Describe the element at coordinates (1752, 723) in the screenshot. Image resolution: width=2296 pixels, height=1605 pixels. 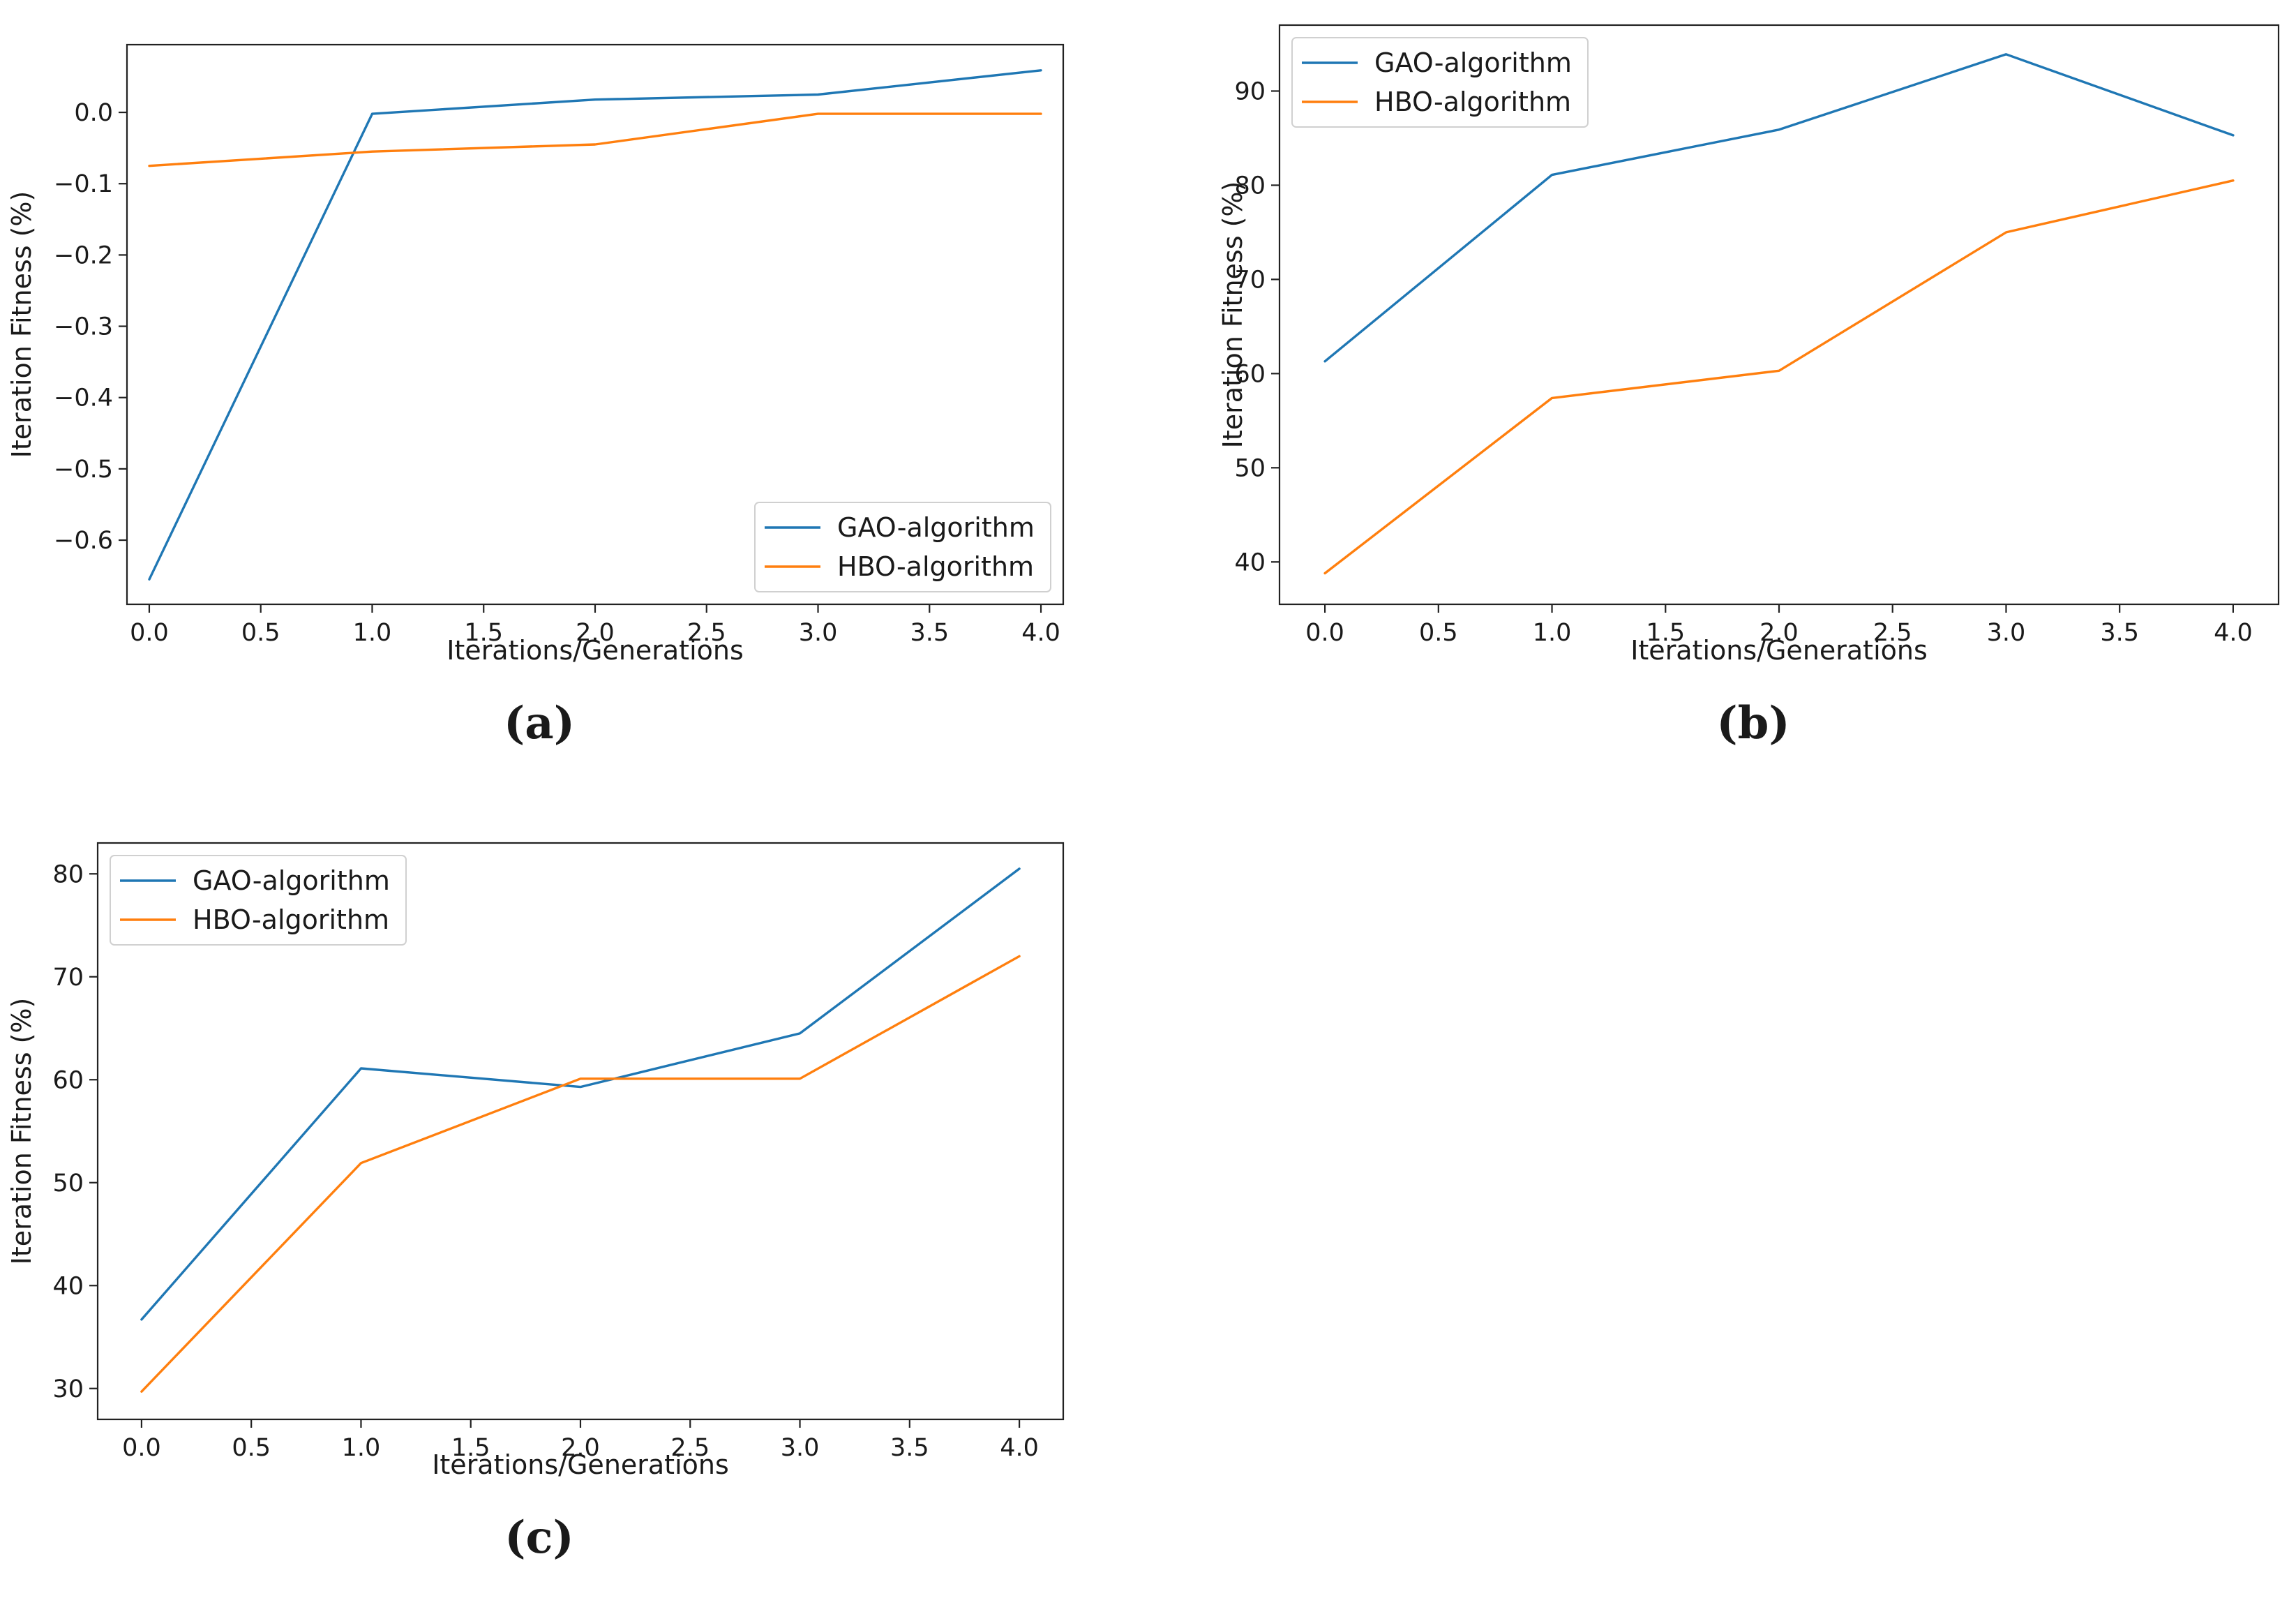
I see `panel-label: (b)` at that location.